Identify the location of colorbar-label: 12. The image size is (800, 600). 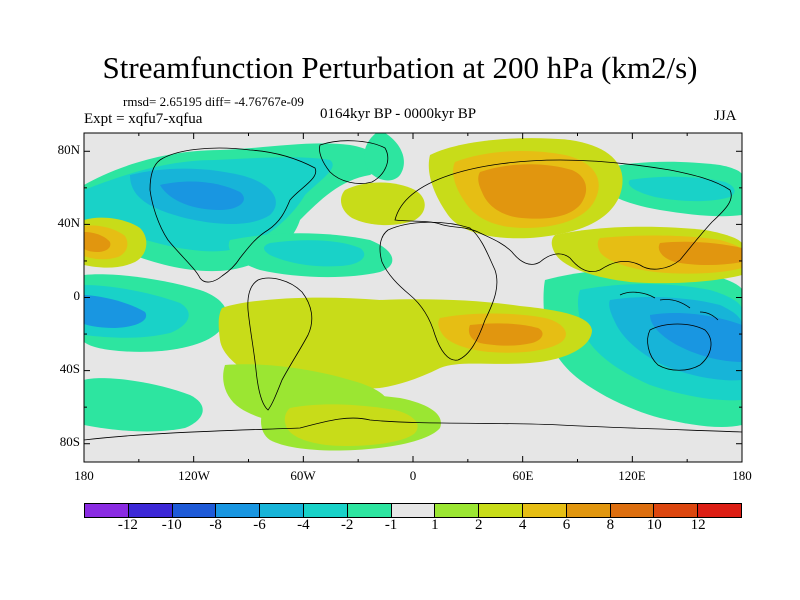
(698, 525).